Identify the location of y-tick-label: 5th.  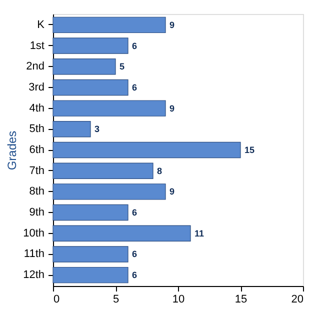
(36, 129).